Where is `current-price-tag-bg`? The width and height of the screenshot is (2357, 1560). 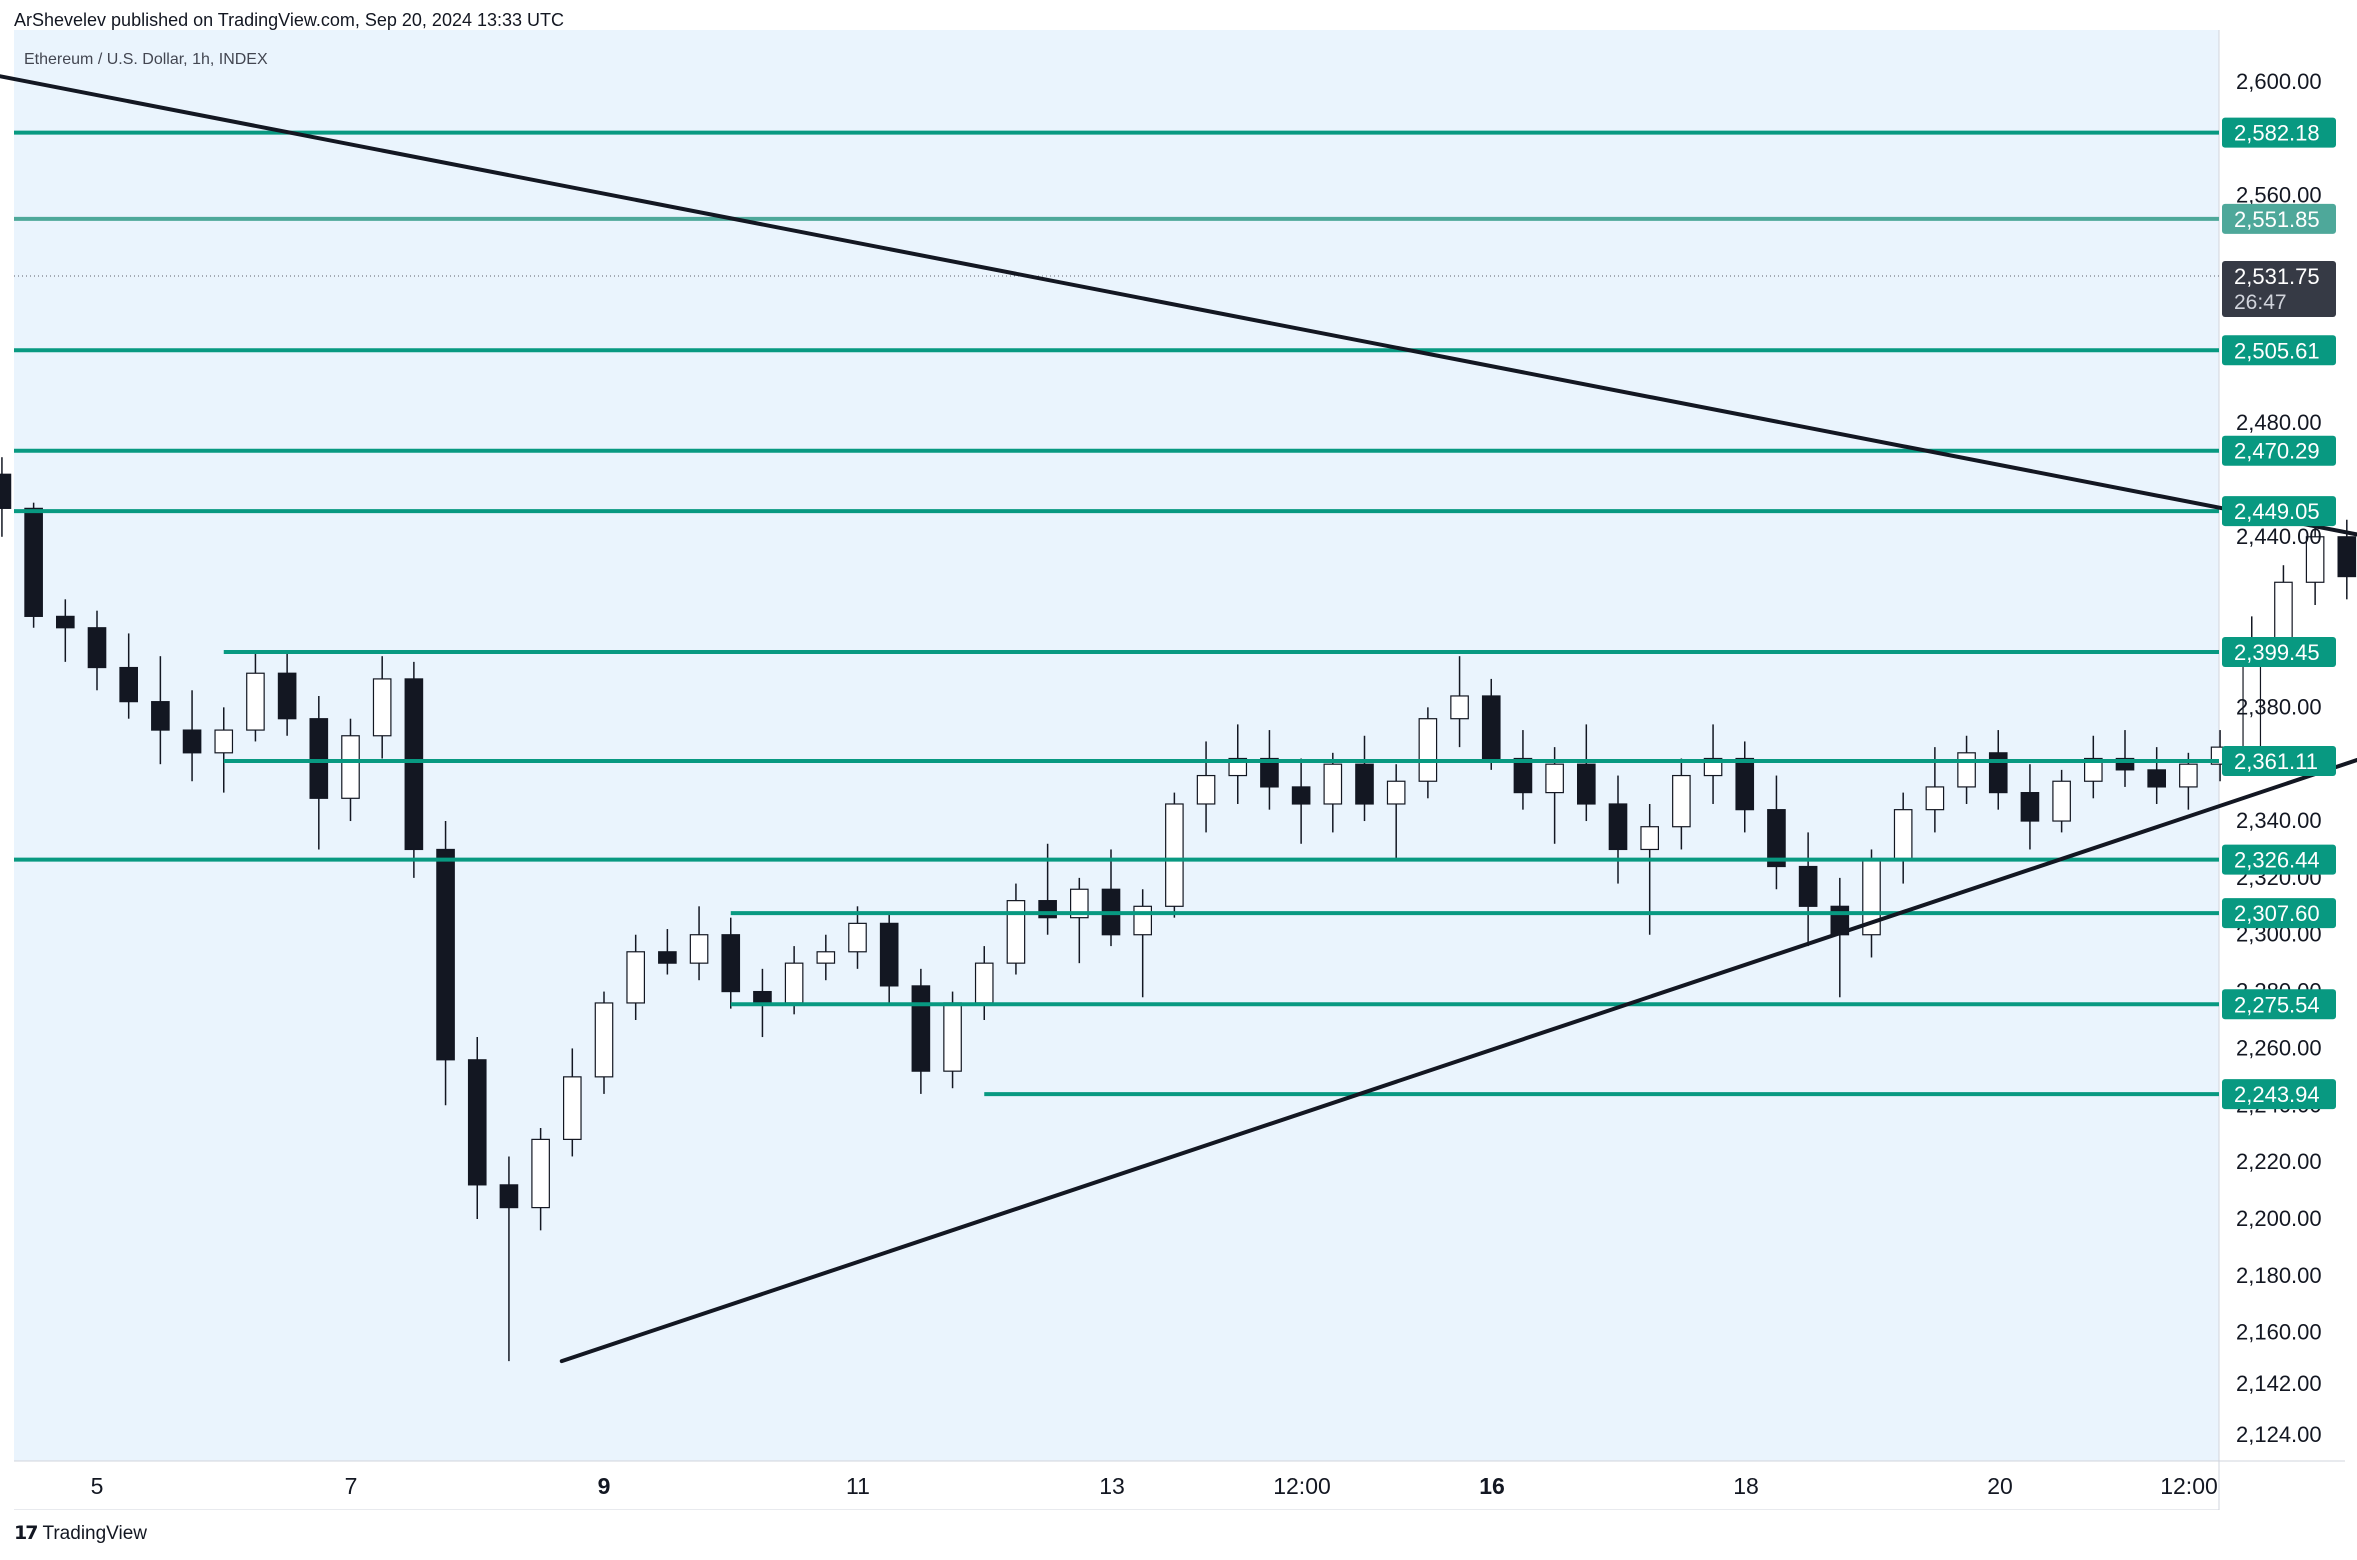 current-price-tag-bg is located at coordinates (2279, 288).